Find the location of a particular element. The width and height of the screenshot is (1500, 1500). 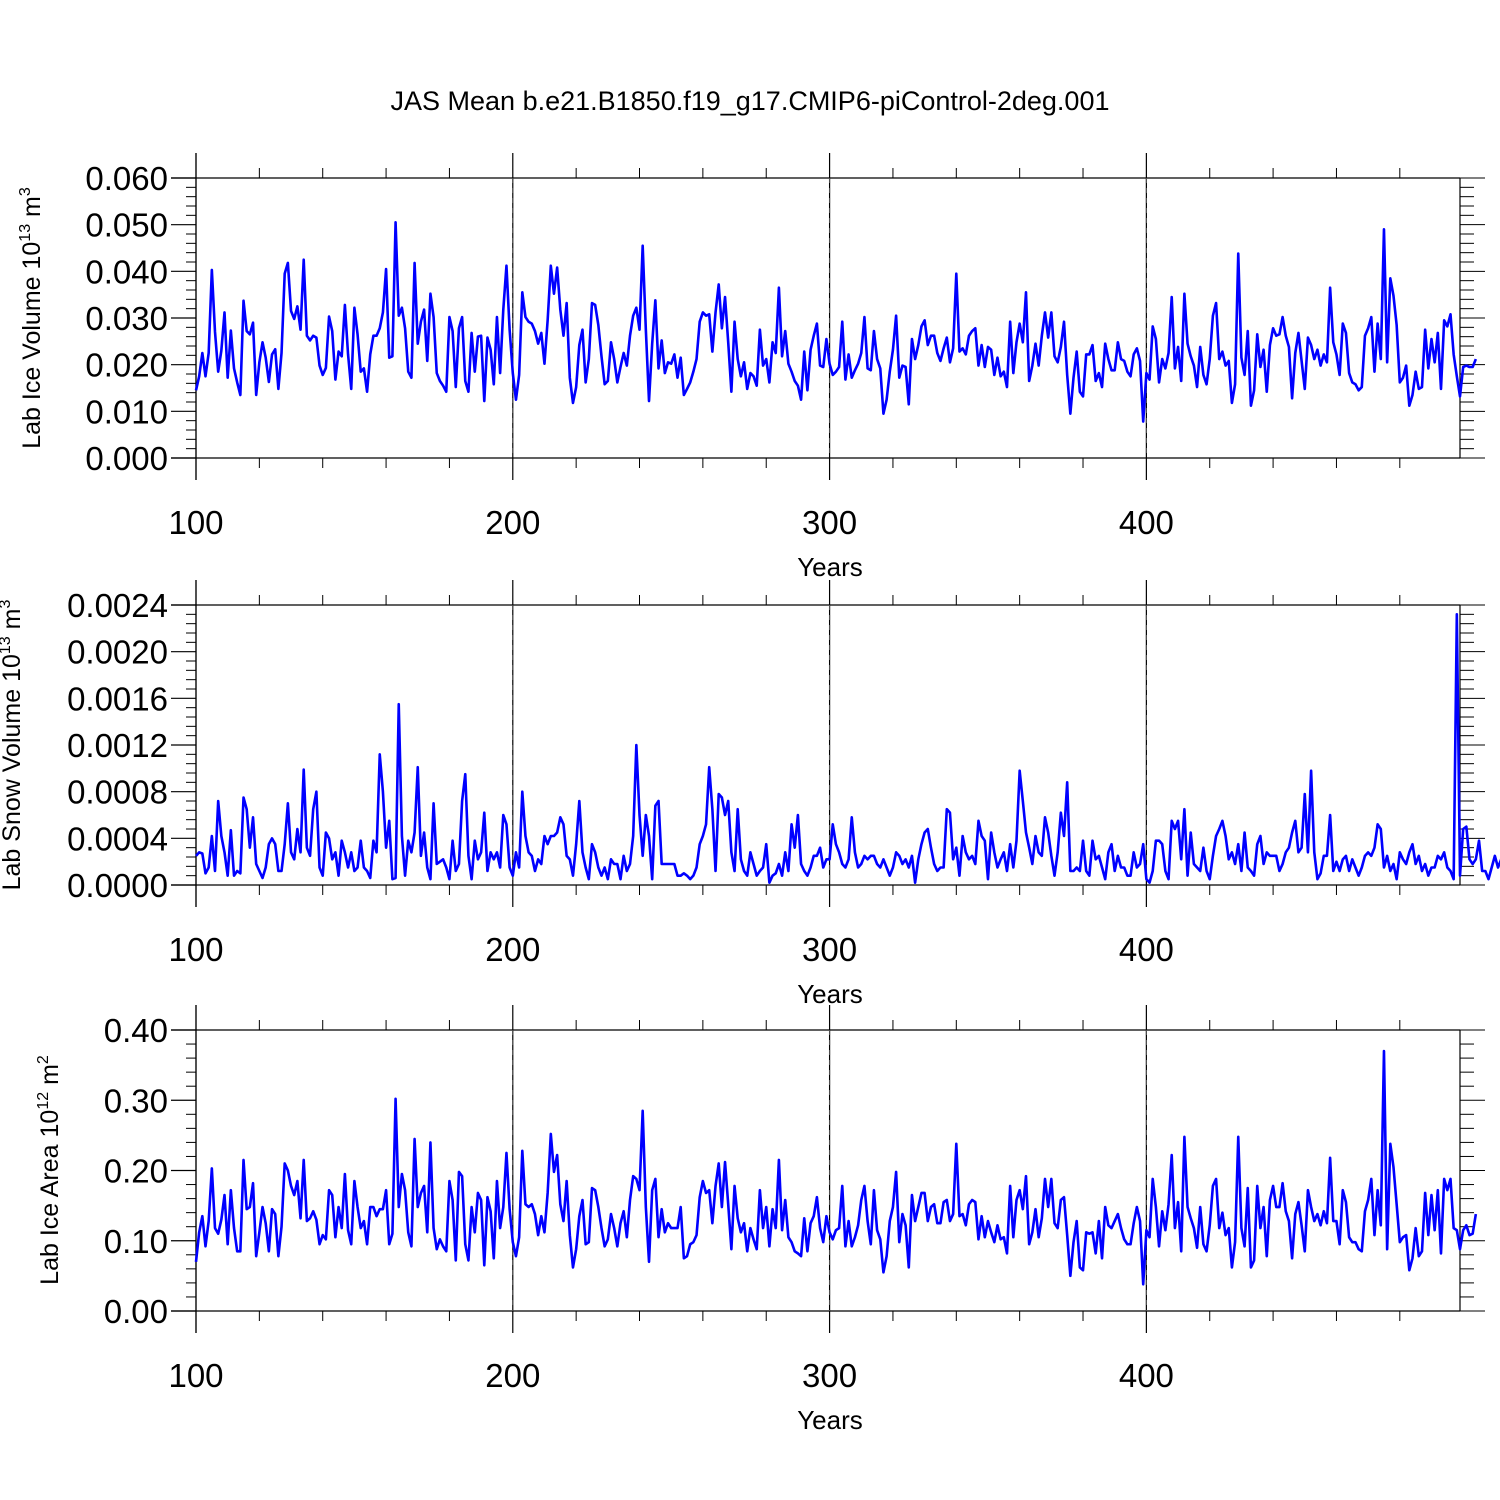

y-tick-label: 0.040 is located at coordinates (126, 271).